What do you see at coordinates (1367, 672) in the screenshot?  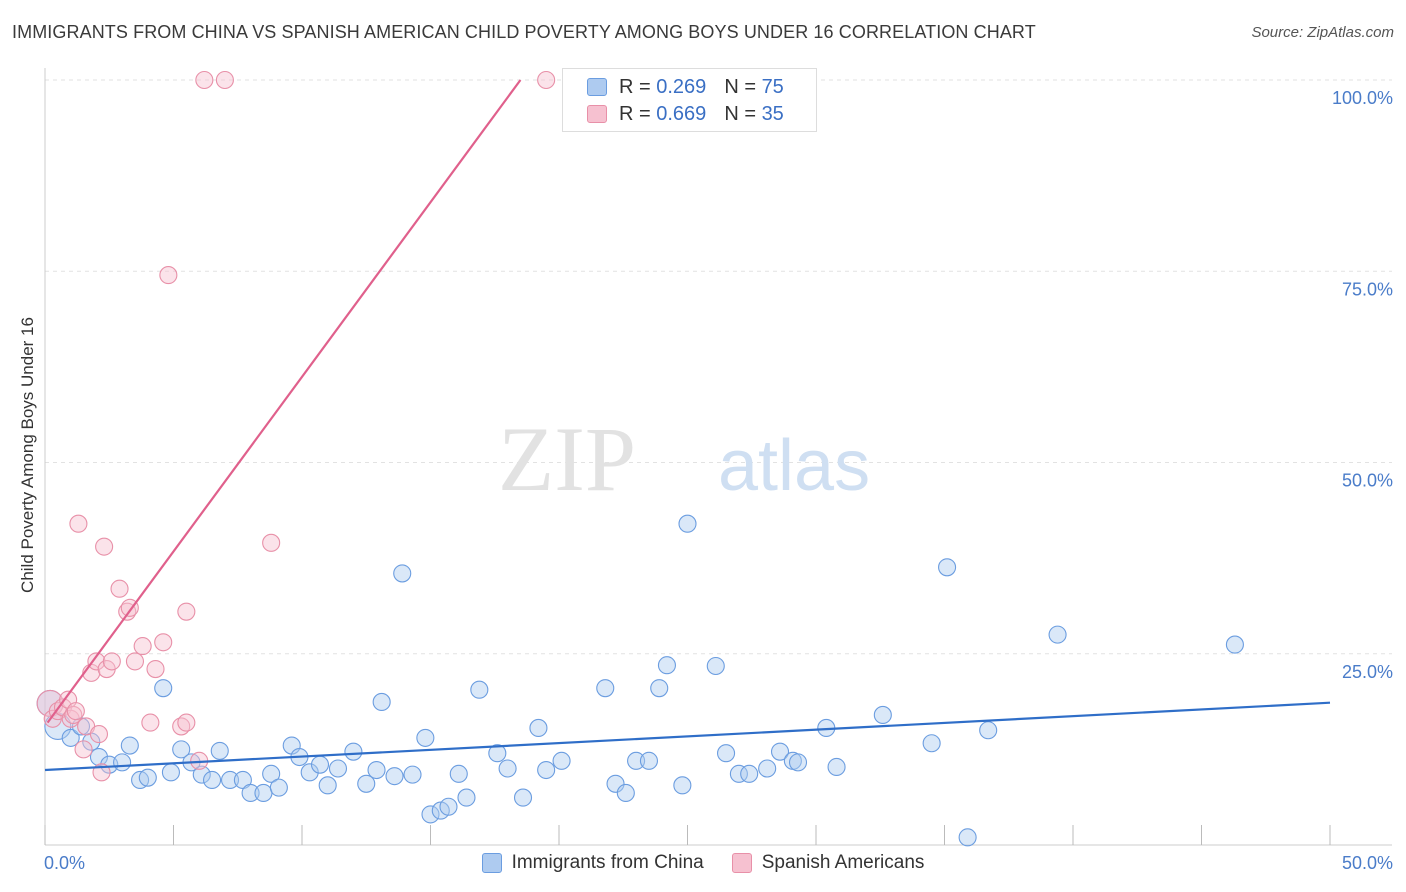 I see `y-tick-label: 25.0%` at bounding box center [1367, 672].